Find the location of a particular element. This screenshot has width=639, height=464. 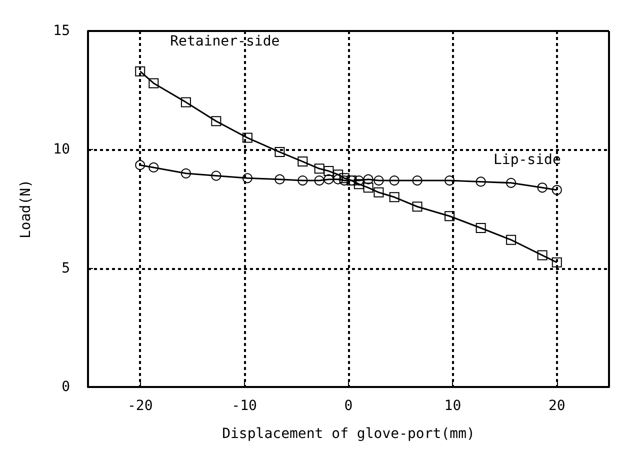

y-axis-title: Load(N) is located at coordinates (26, 209).